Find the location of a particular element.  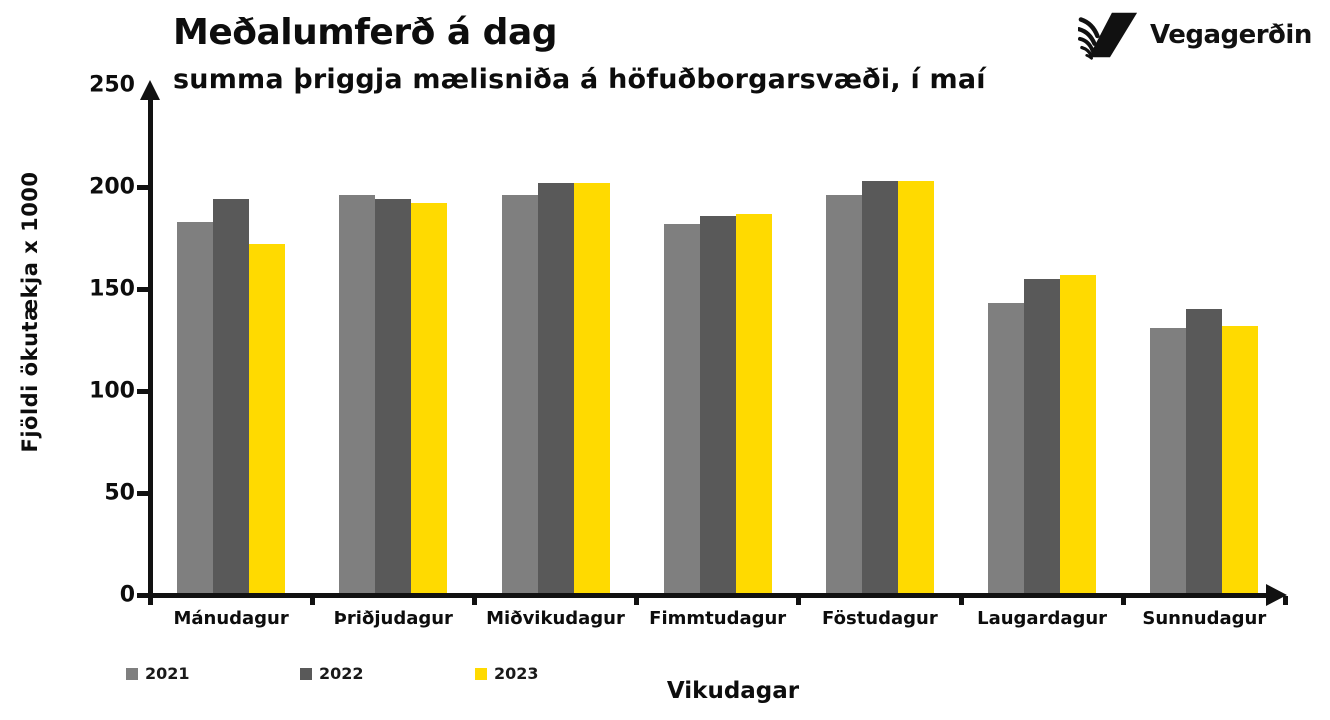

x-category-label: Föstudagur is located at coordinates (880, 618).